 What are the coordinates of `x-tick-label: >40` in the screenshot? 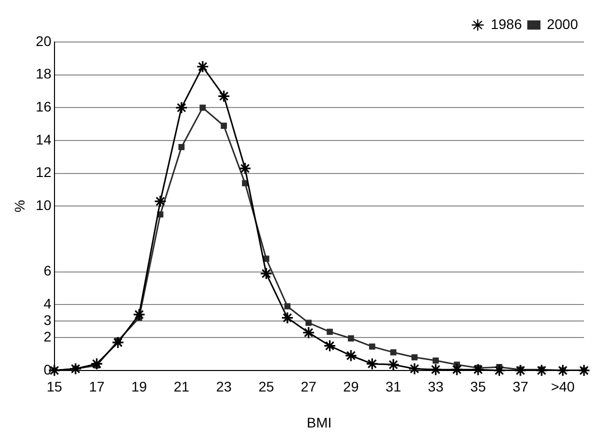 It's located at (562, 386).